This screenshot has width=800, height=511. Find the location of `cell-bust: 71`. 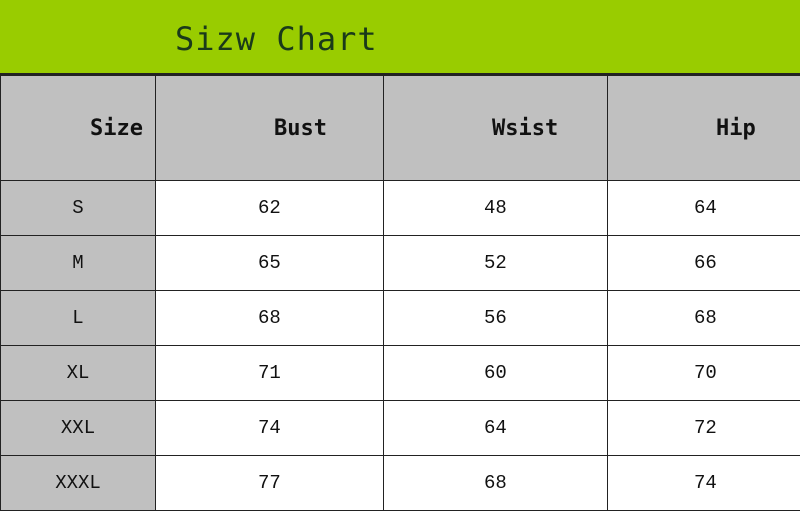

cell-bust: 71 is located at coordinates (269, 373).